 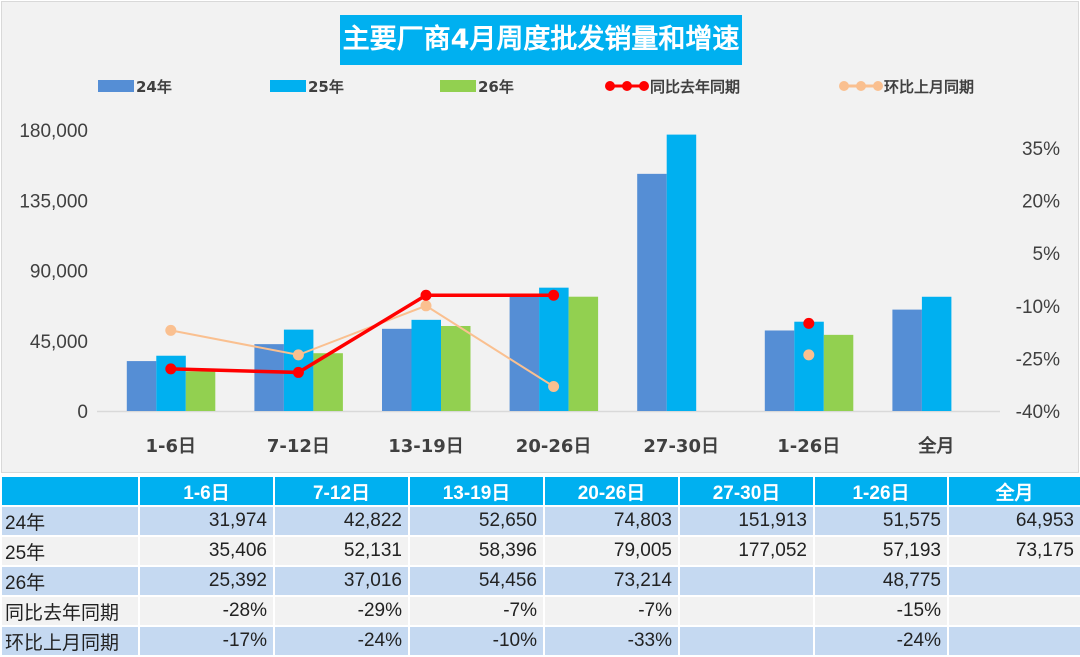 What do you see at coordinates (476, 641) in the screenshot?
I see `table-cell: -10%` at bounding box center [476, 641].